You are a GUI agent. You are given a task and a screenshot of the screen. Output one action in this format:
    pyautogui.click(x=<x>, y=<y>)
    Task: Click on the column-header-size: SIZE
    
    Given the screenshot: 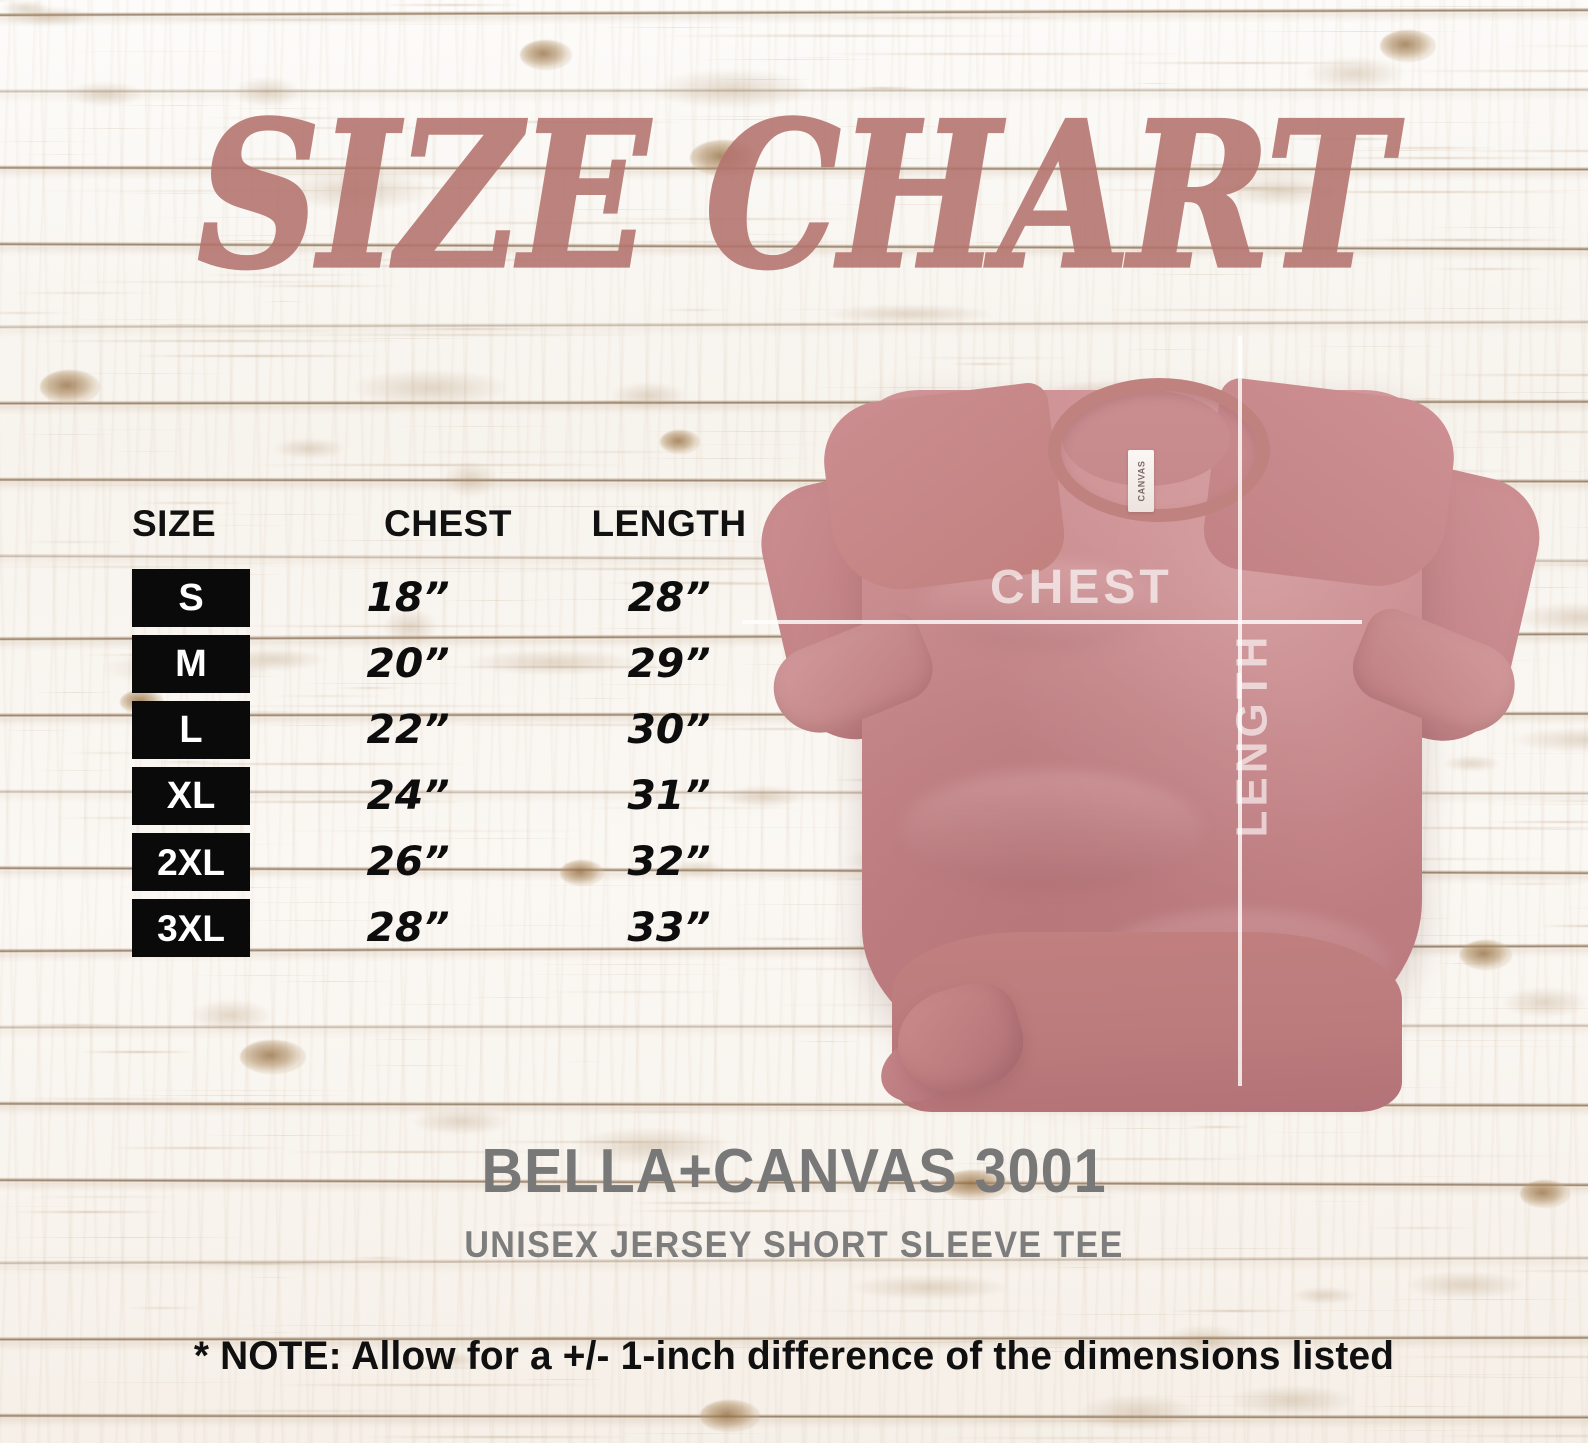 What is the action you would take?
    pyautogui.click(x=174, y=523)
    